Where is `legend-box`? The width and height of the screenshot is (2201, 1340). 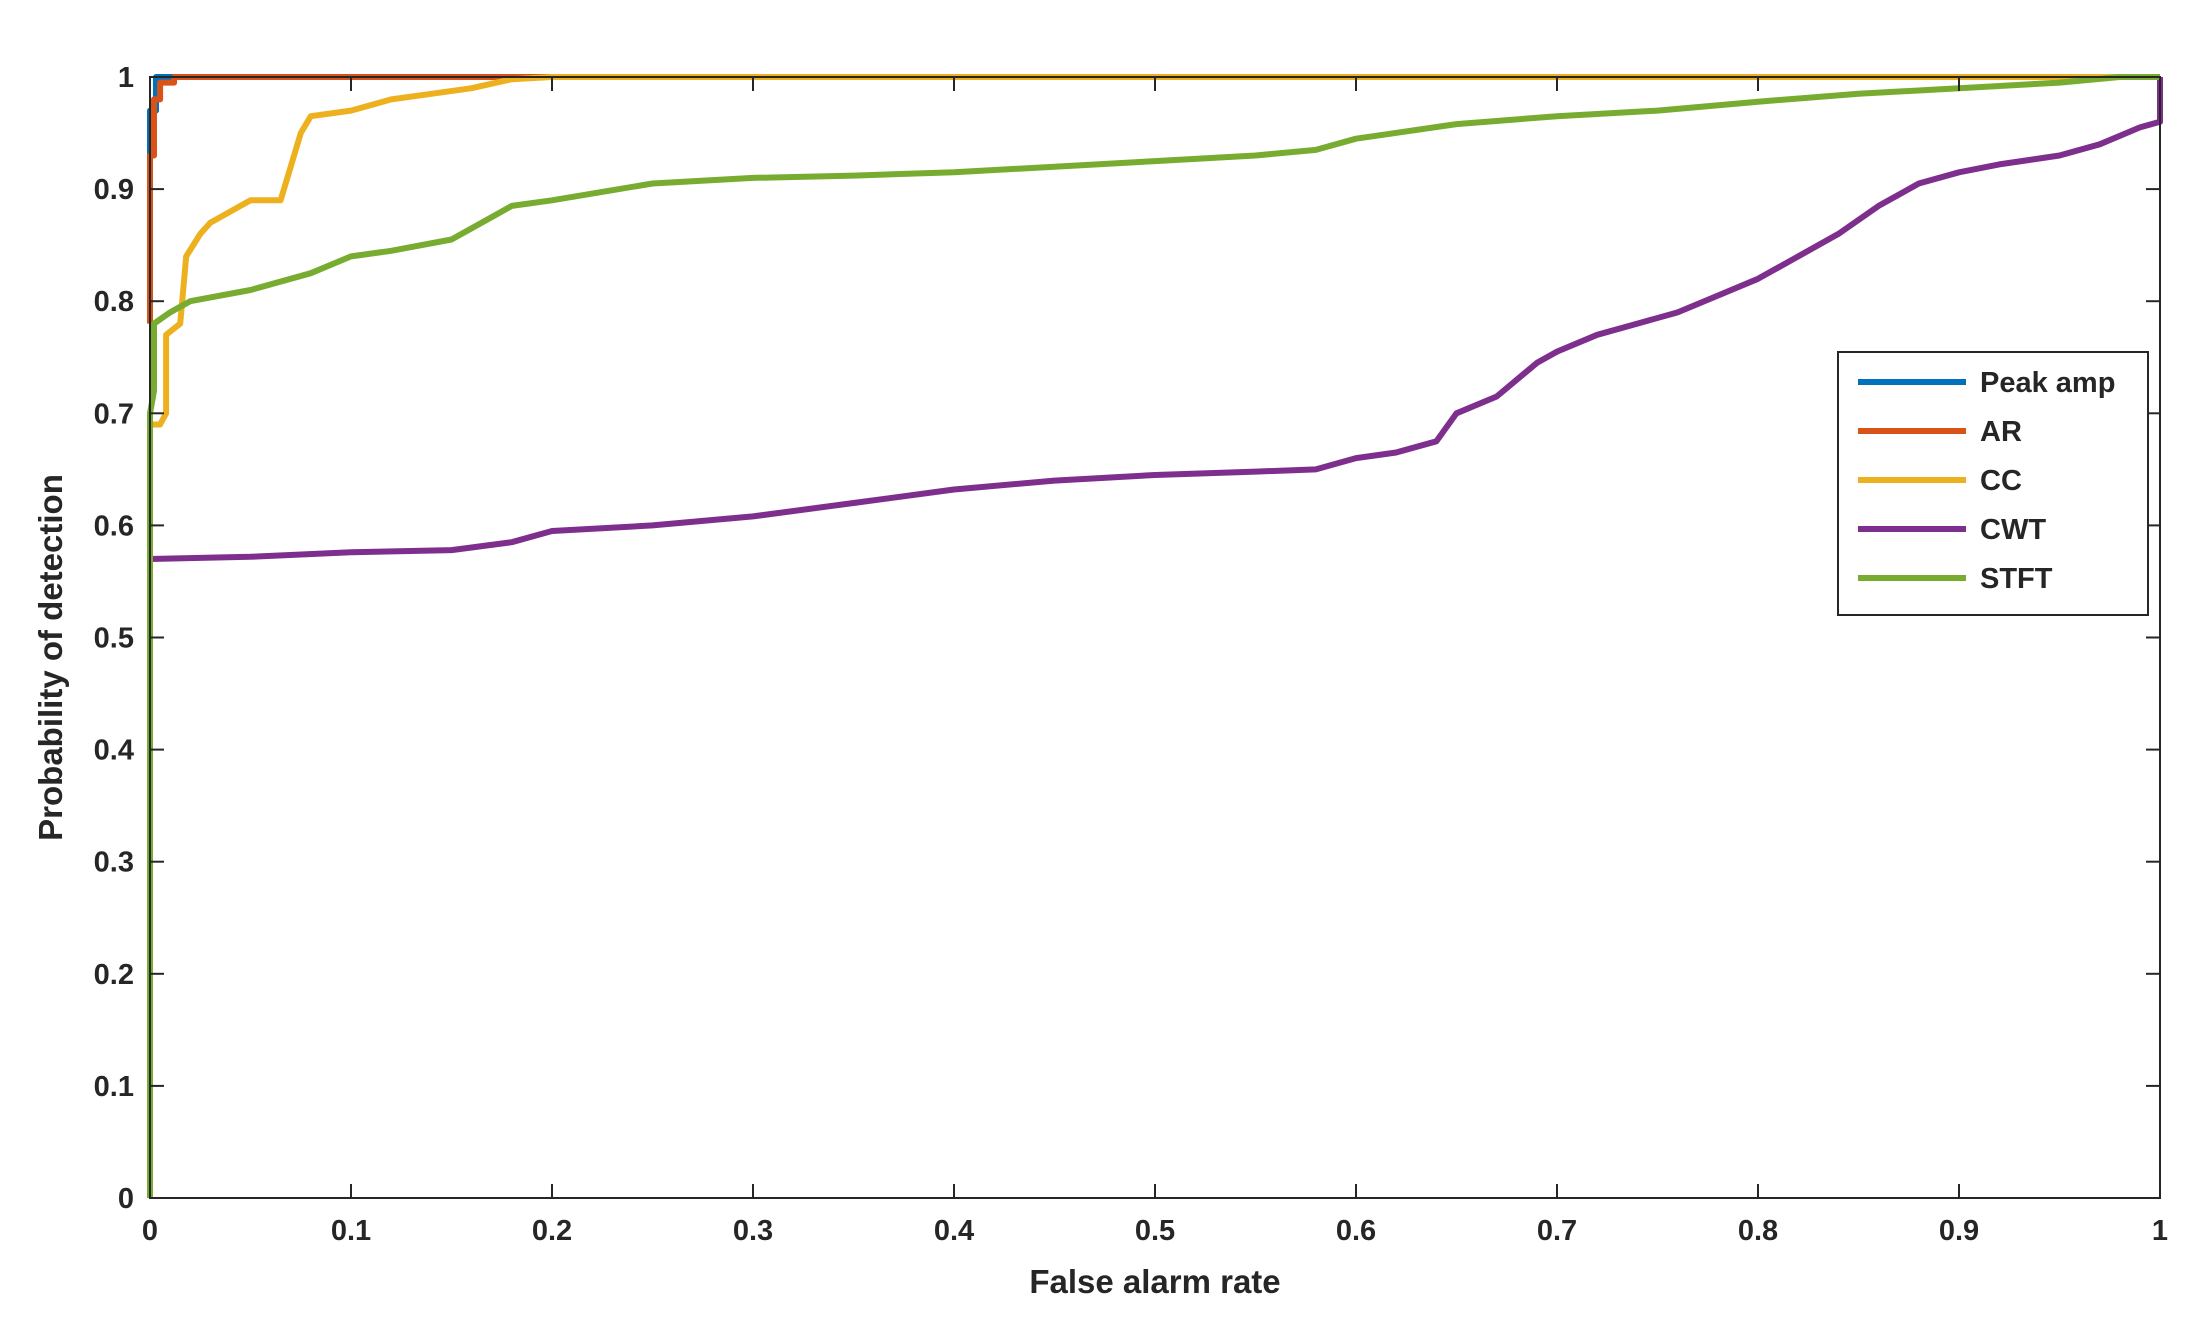
legend-box is located at coordinates (1993, 483).